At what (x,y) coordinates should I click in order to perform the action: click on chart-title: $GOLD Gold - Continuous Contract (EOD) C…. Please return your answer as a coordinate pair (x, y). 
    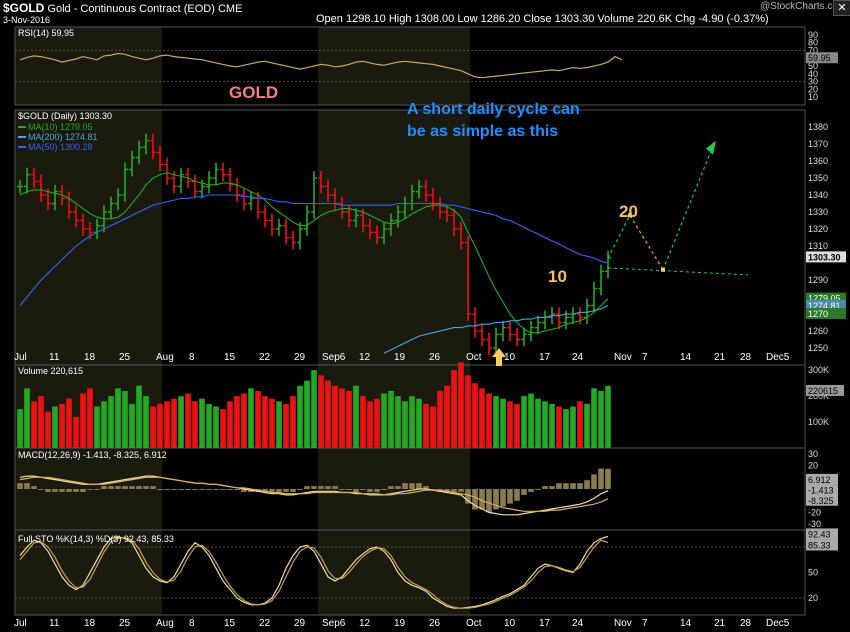
    Looking at the image, I should click on (122, 8).